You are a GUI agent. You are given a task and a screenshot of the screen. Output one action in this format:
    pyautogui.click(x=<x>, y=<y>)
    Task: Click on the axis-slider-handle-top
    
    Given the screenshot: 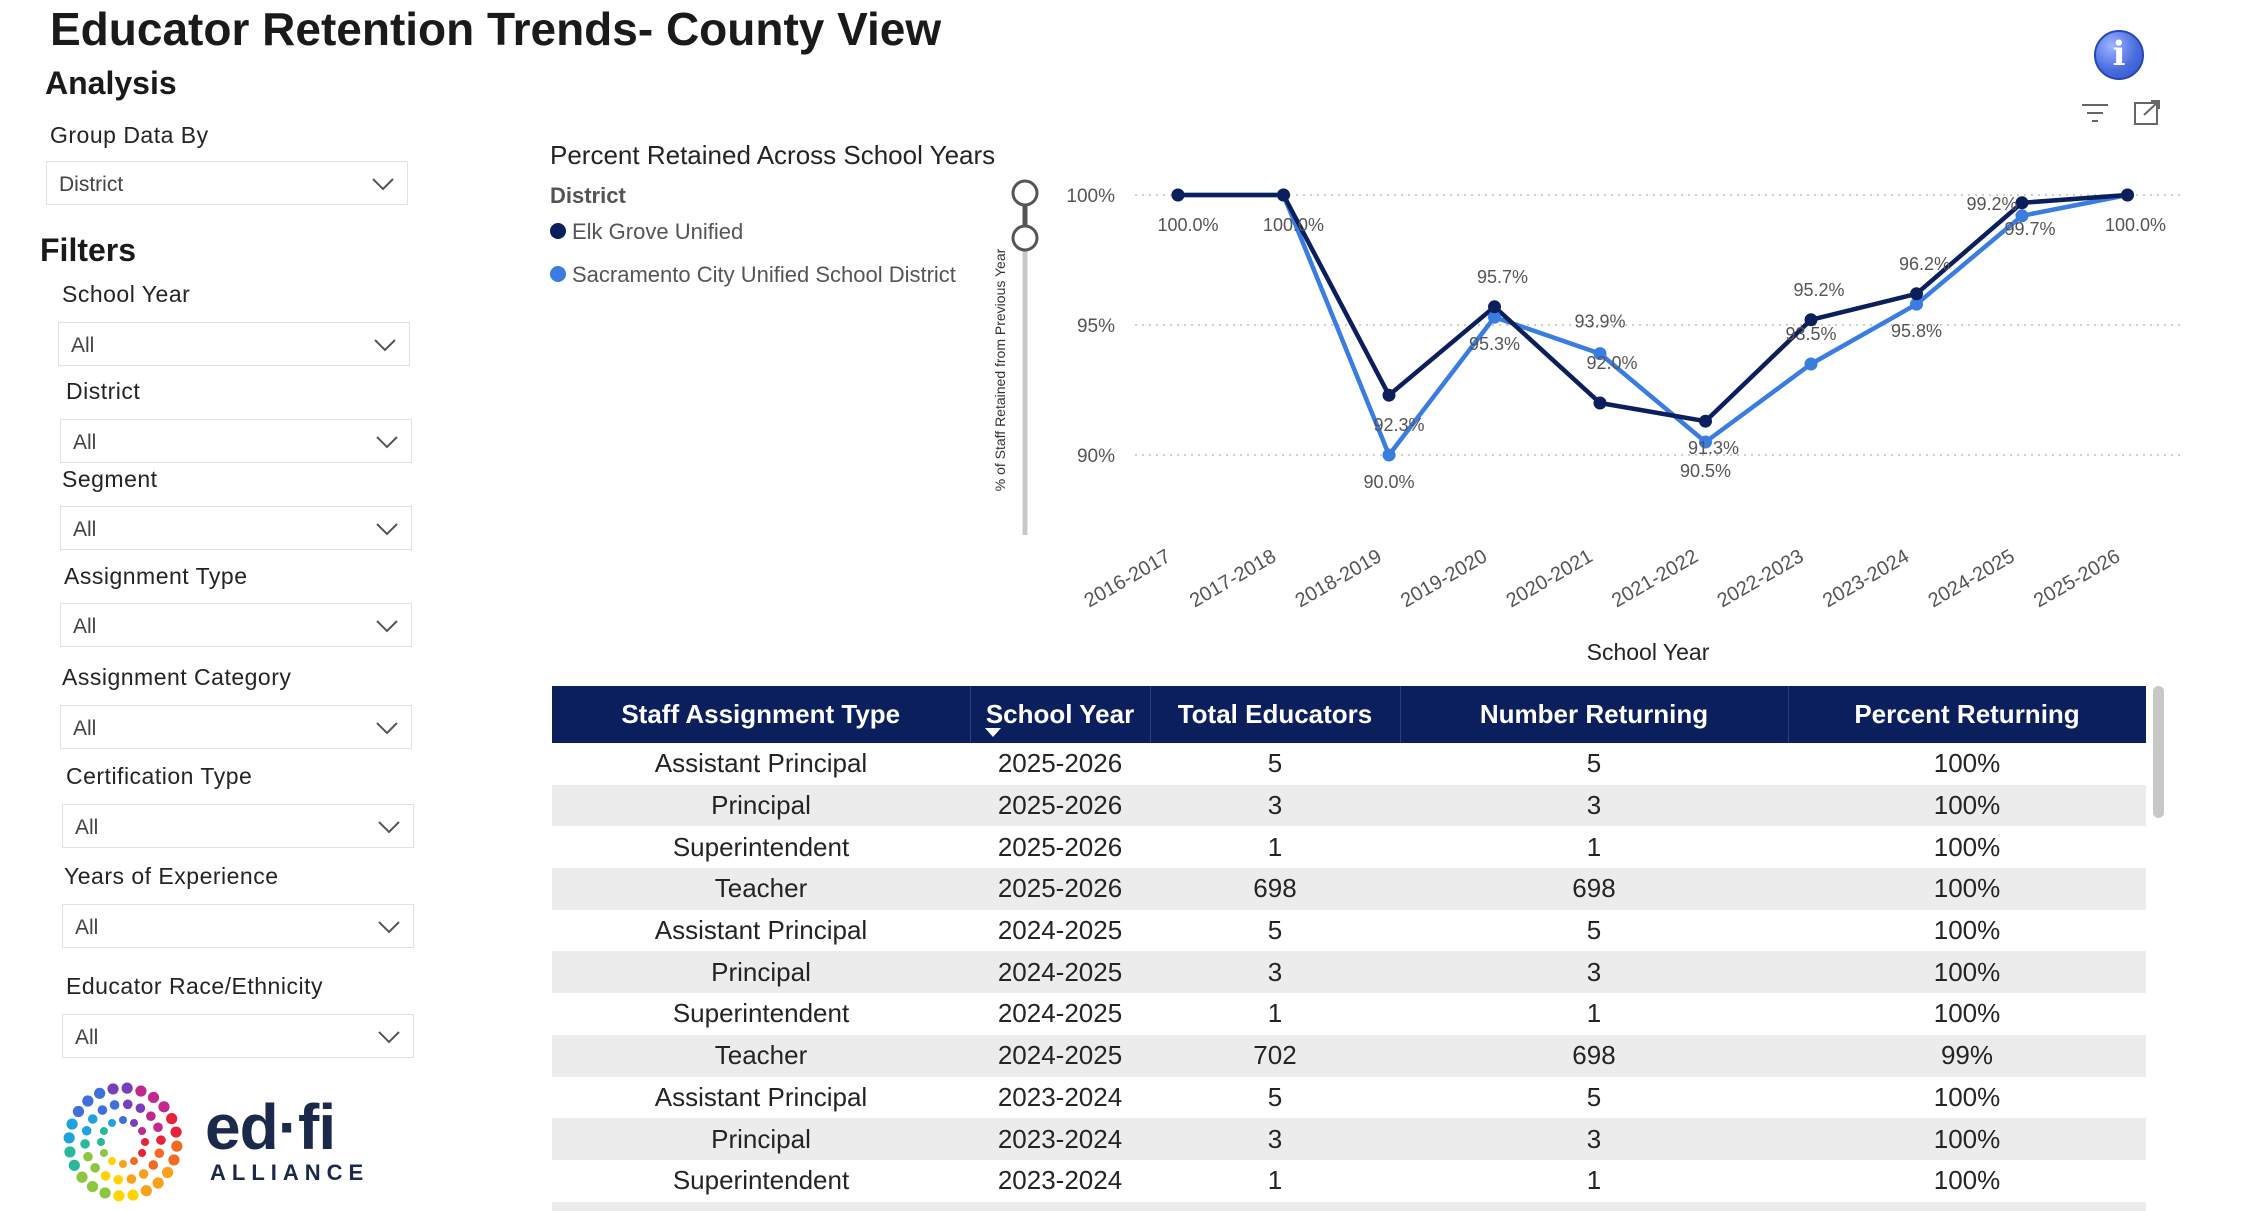 What is the action you would take?
    pyautogui.click(x=1025, y=193)
    